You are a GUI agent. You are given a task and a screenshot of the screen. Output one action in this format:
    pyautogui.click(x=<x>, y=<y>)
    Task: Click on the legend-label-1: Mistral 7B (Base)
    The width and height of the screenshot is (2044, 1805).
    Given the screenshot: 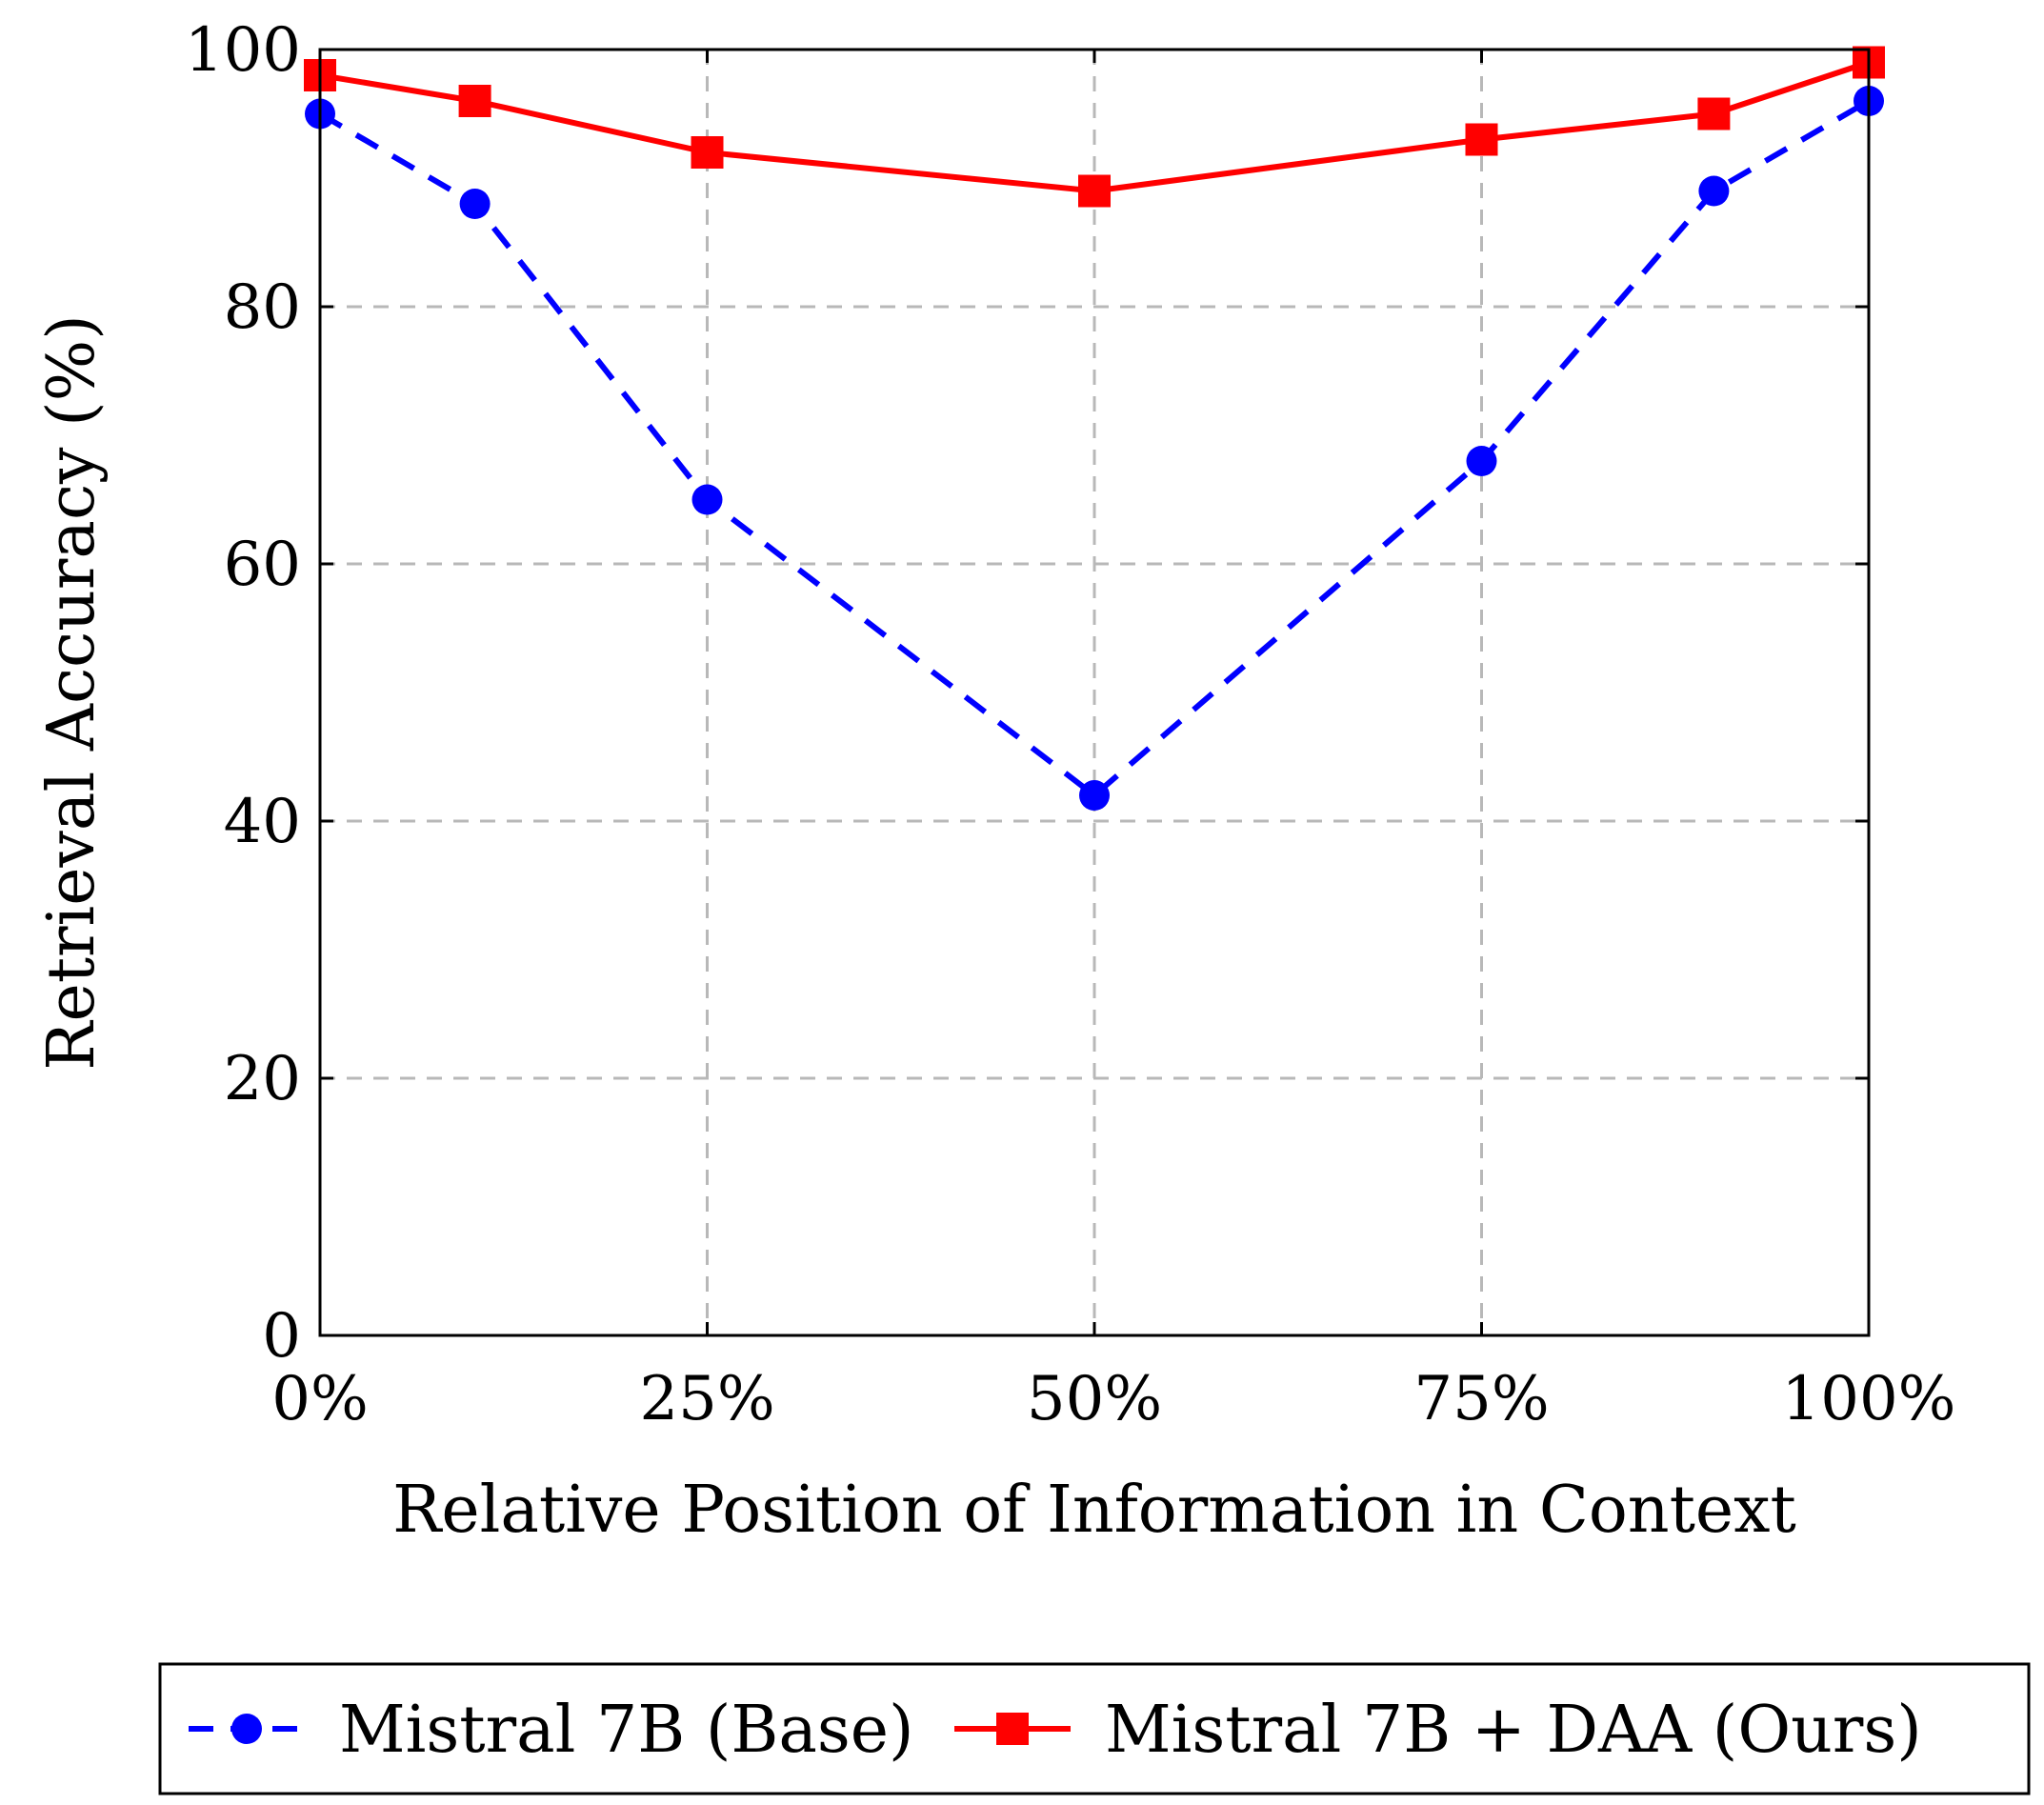 What is the action you would take?
    pyautogui.click(x=626, y=1730)
    